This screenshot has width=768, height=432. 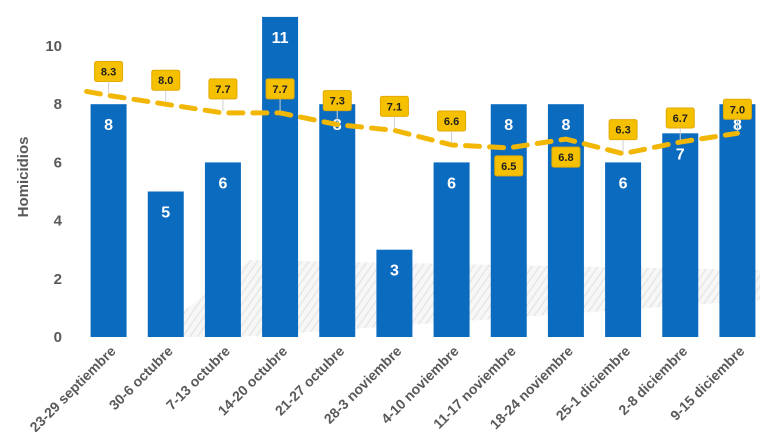 I want to click on average-value-label: 7.3, so click(x=337, y=106).